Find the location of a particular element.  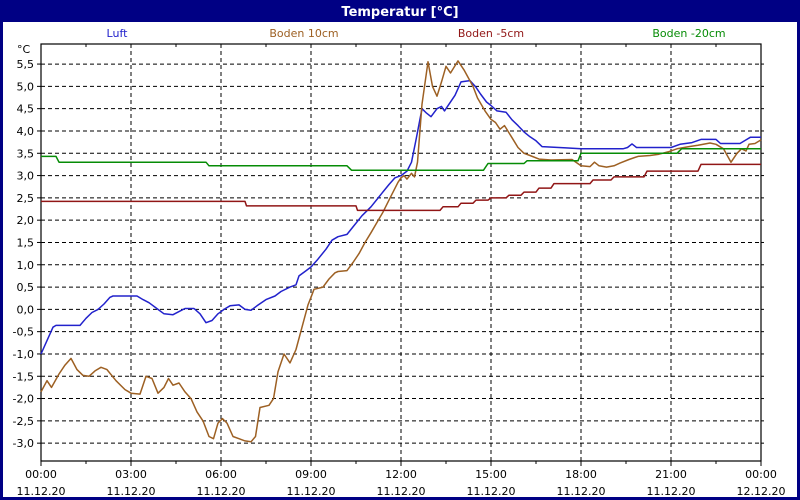

x-tick-time-label: 12:00 is located at coordinates (401, 474).